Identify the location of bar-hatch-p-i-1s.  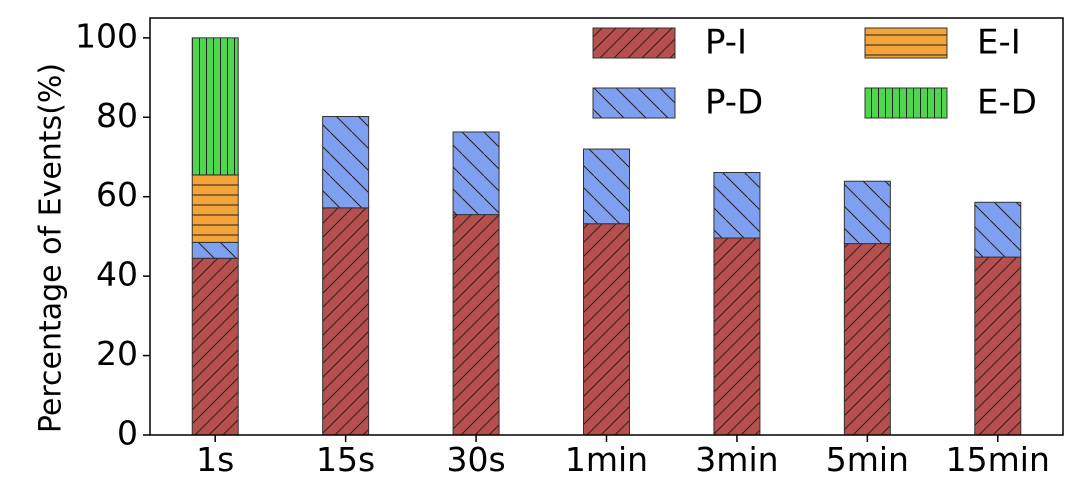
(215, 346).